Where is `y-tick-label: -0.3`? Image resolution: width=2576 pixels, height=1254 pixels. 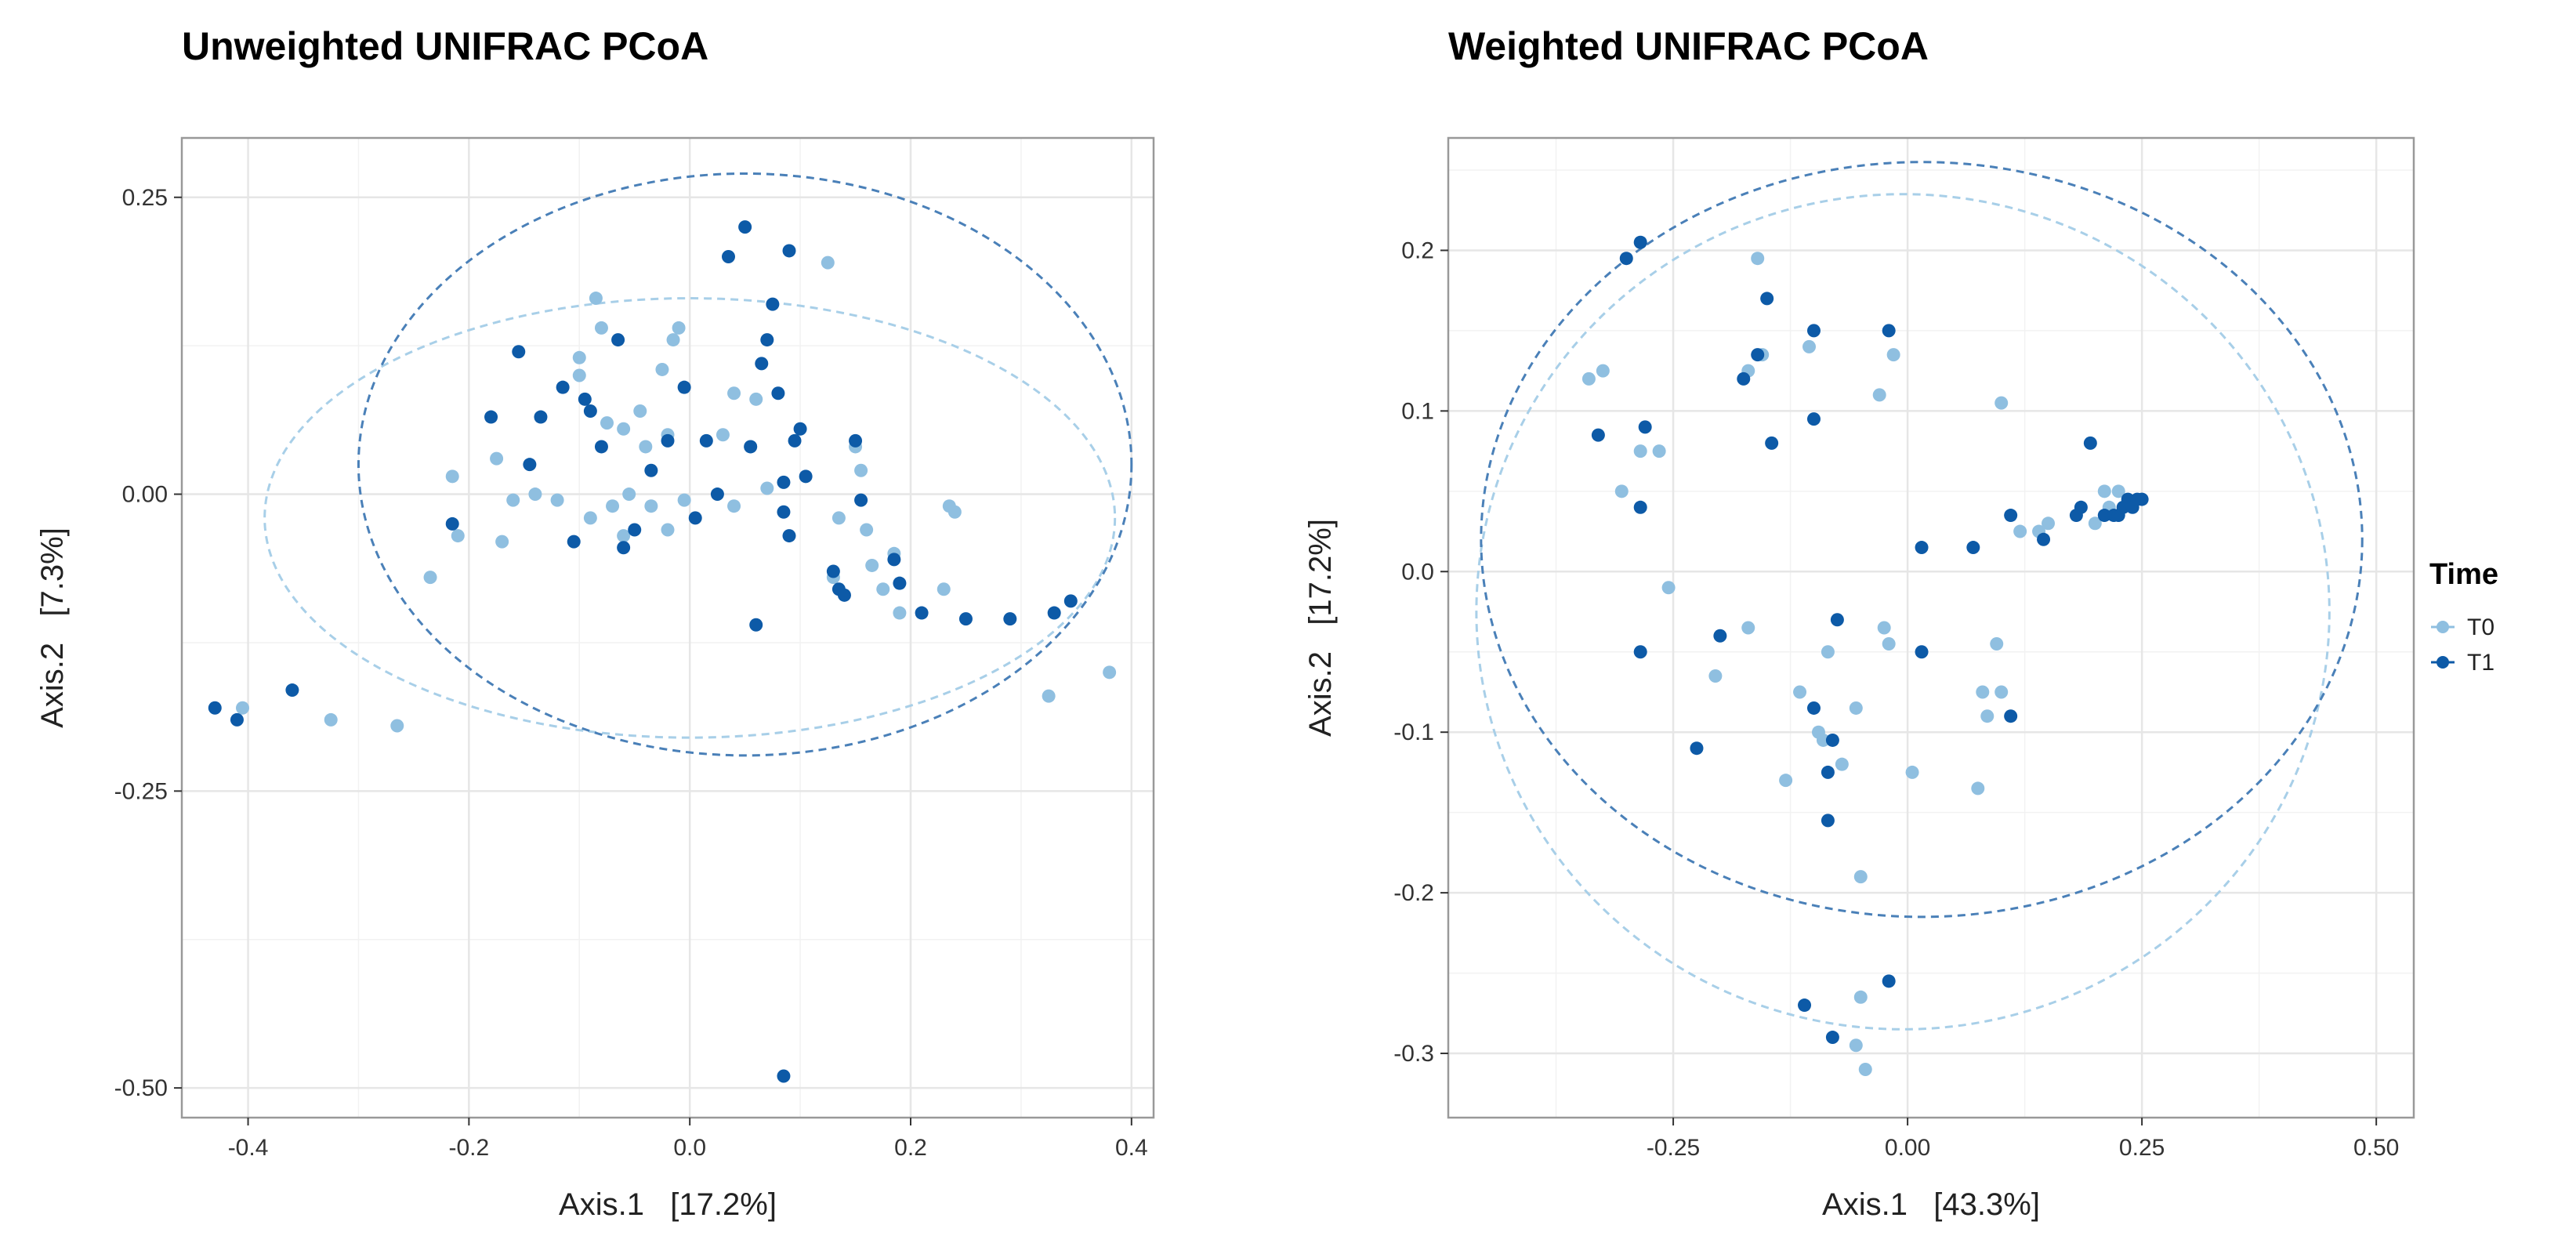
y-tick-label: -0.3 is located at coordinates (1413, 1054).